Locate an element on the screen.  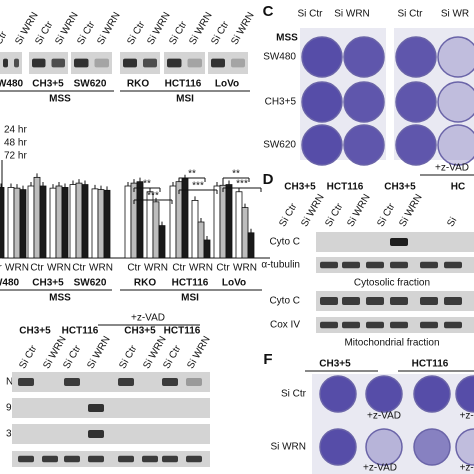
panel-letter: D is located at coordinates (268, 179).